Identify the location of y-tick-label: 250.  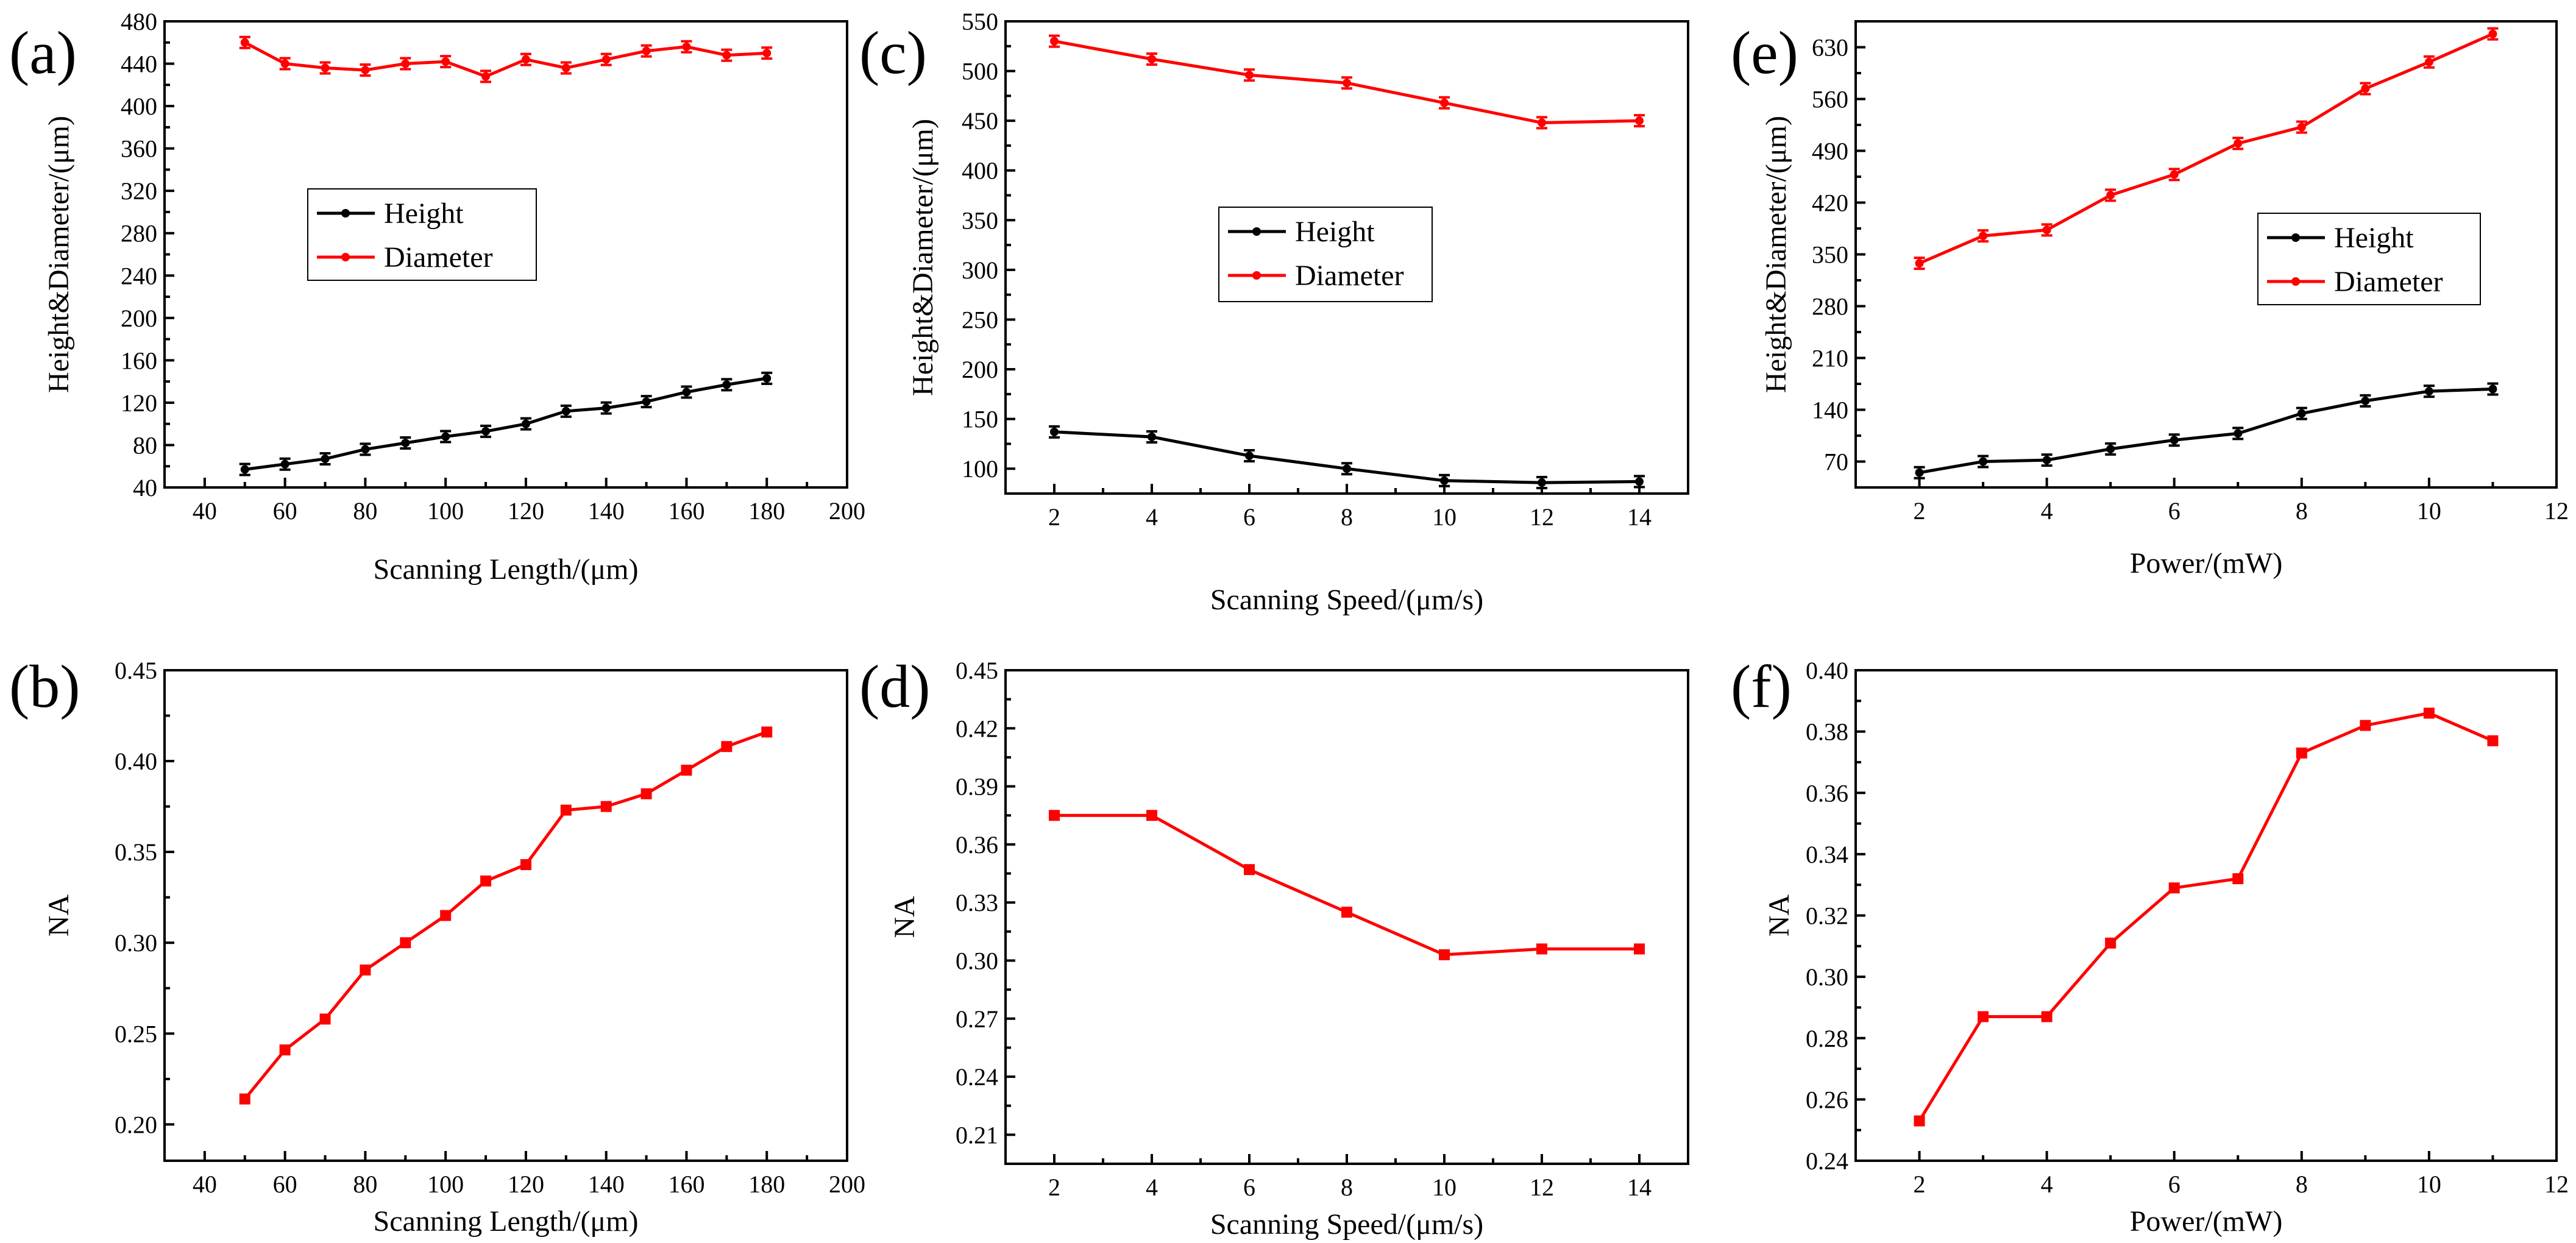
(980, 319).